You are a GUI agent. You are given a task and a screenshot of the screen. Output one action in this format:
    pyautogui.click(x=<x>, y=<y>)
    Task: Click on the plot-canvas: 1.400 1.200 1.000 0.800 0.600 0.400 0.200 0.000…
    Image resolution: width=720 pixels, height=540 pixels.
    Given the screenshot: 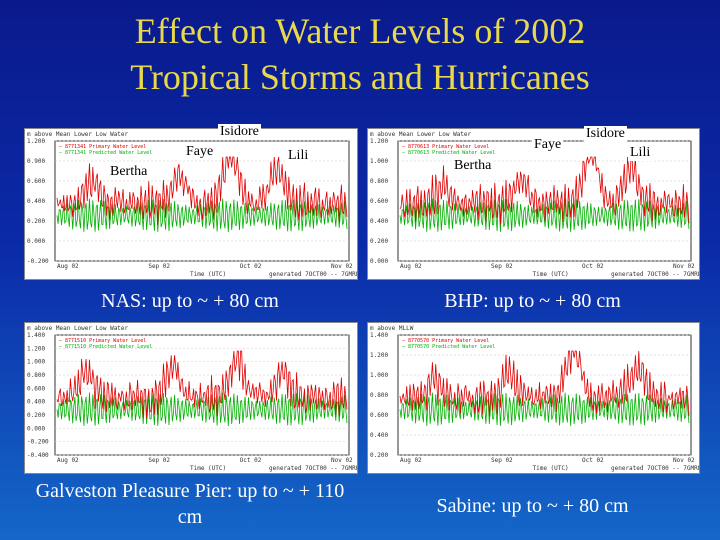 What is the action you would take?
    pyautogui.click(x=192, y=398)
    